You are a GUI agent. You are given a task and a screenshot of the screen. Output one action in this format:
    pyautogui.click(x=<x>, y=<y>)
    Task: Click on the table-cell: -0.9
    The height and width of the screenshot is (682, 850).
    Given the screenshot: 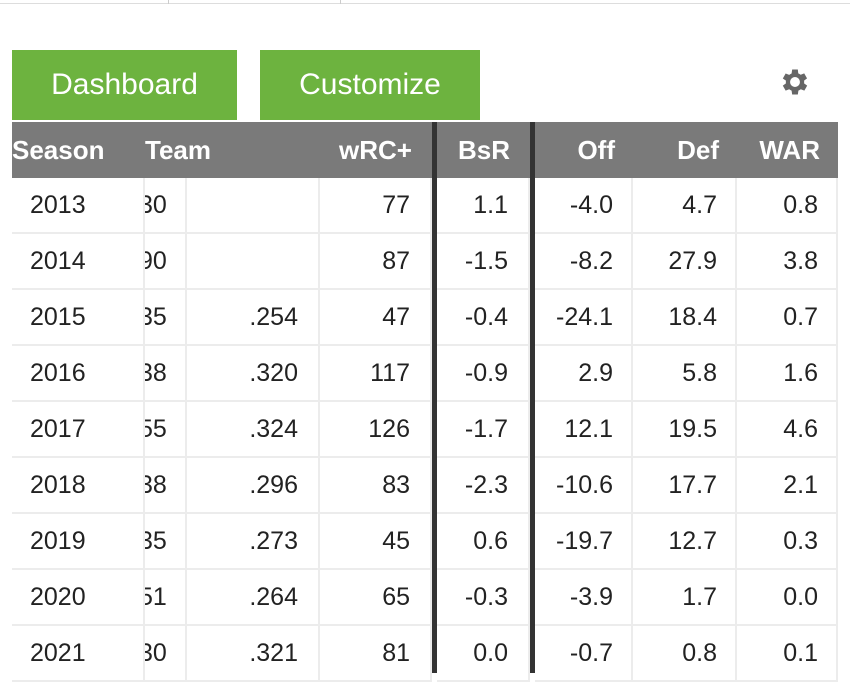 What is the action you would take?
    pyautogui.click(x=483, y=374)
    